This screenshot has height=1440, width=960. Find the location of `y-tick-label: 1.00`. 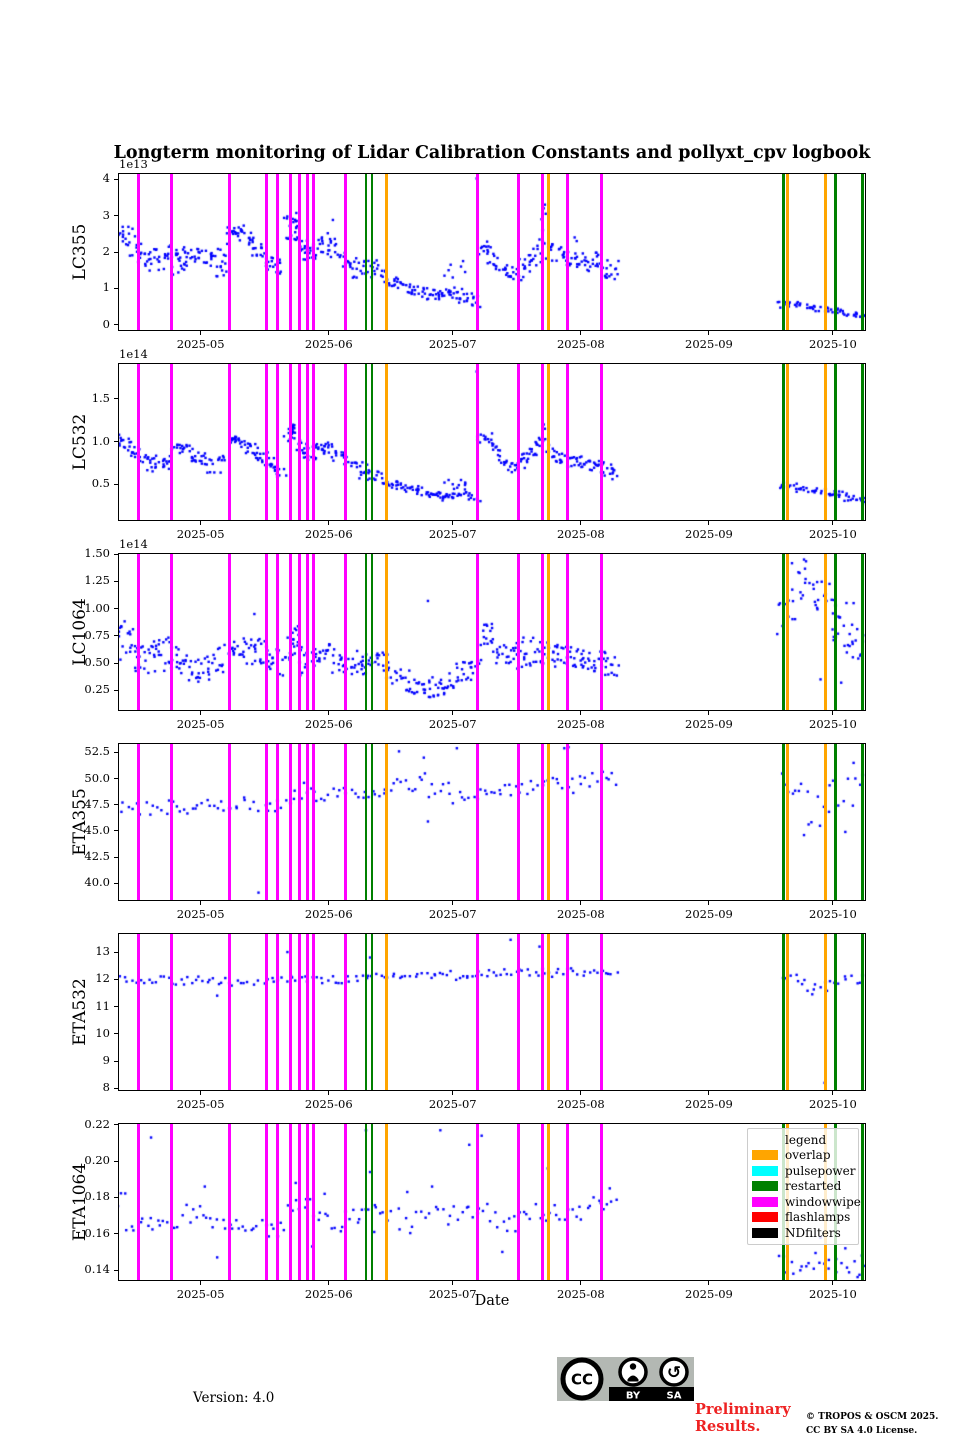

y-tick-label: 1.00 is located at coordinates (97, 607).